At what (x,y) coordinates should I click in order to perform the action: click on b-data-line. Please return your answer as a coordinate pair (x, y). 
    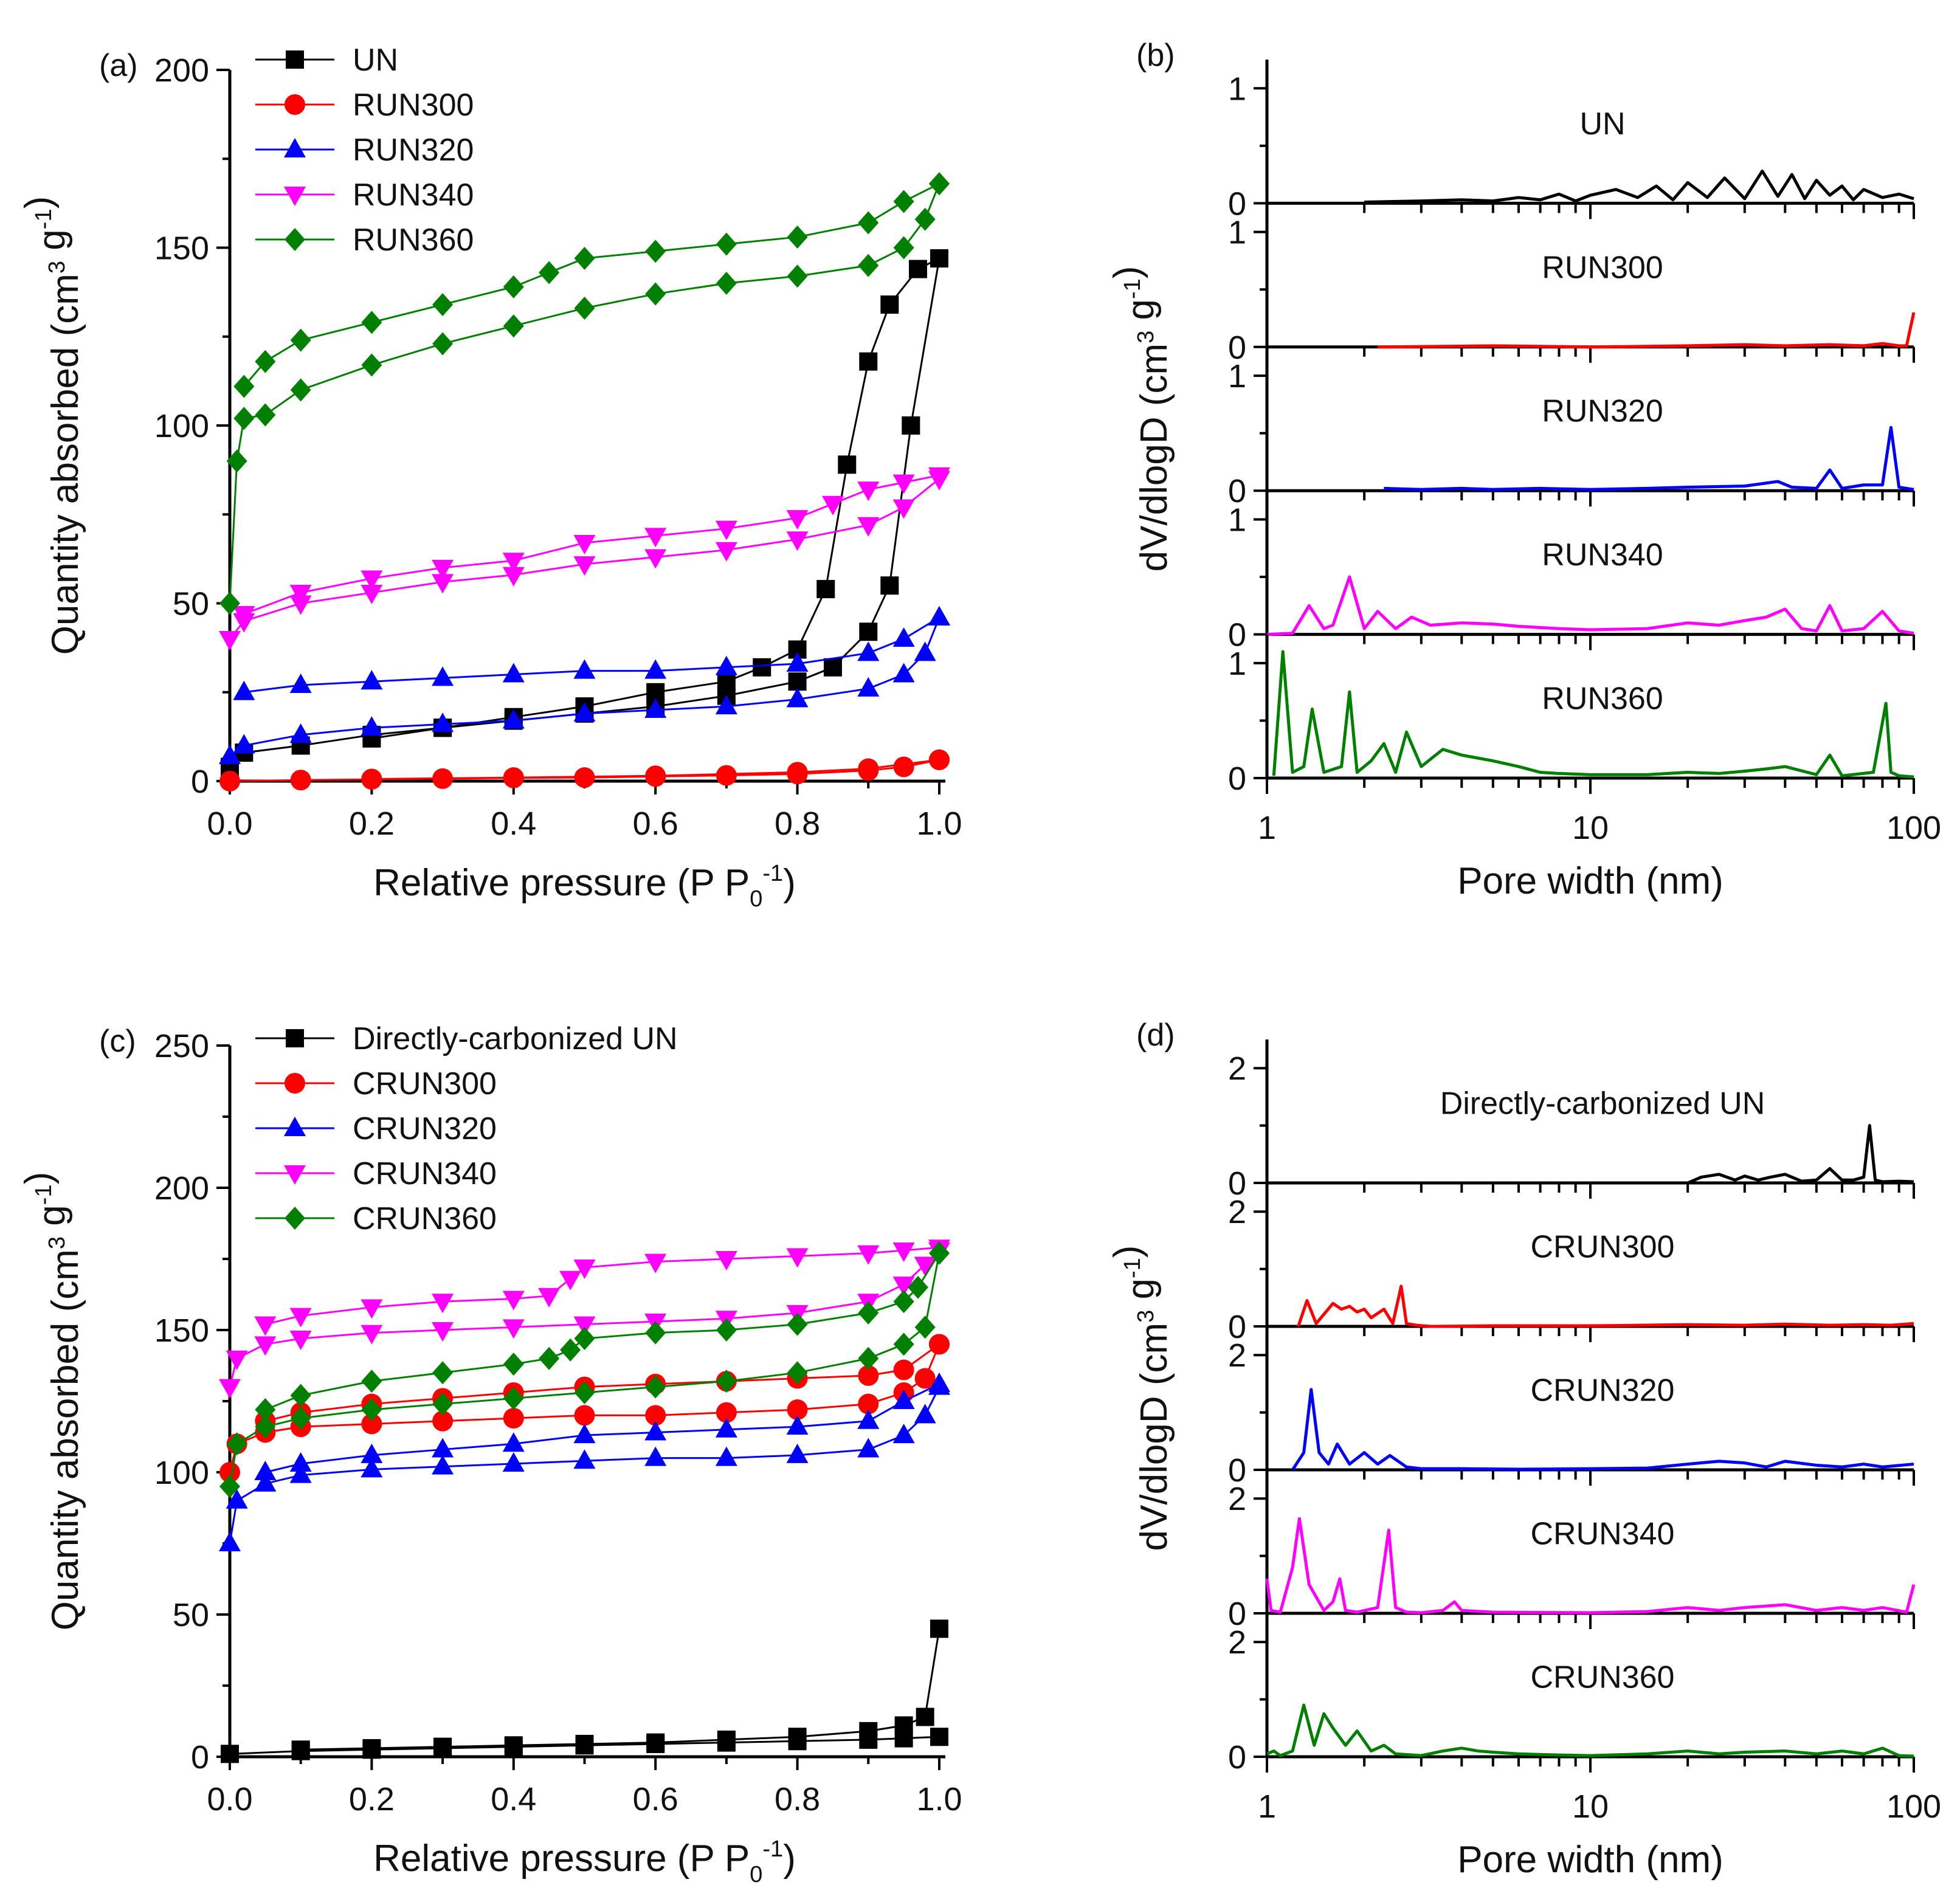
    Looking at the image, I should click on (1639, 187).